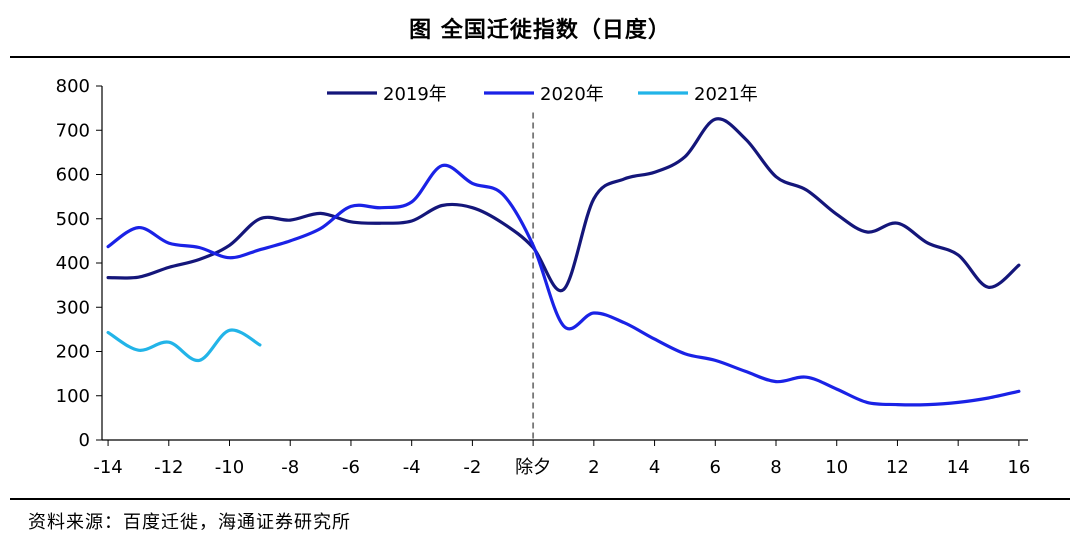 The image size is (1080, 543). I want to click on y-tick-label: 700, so click(73, 130).